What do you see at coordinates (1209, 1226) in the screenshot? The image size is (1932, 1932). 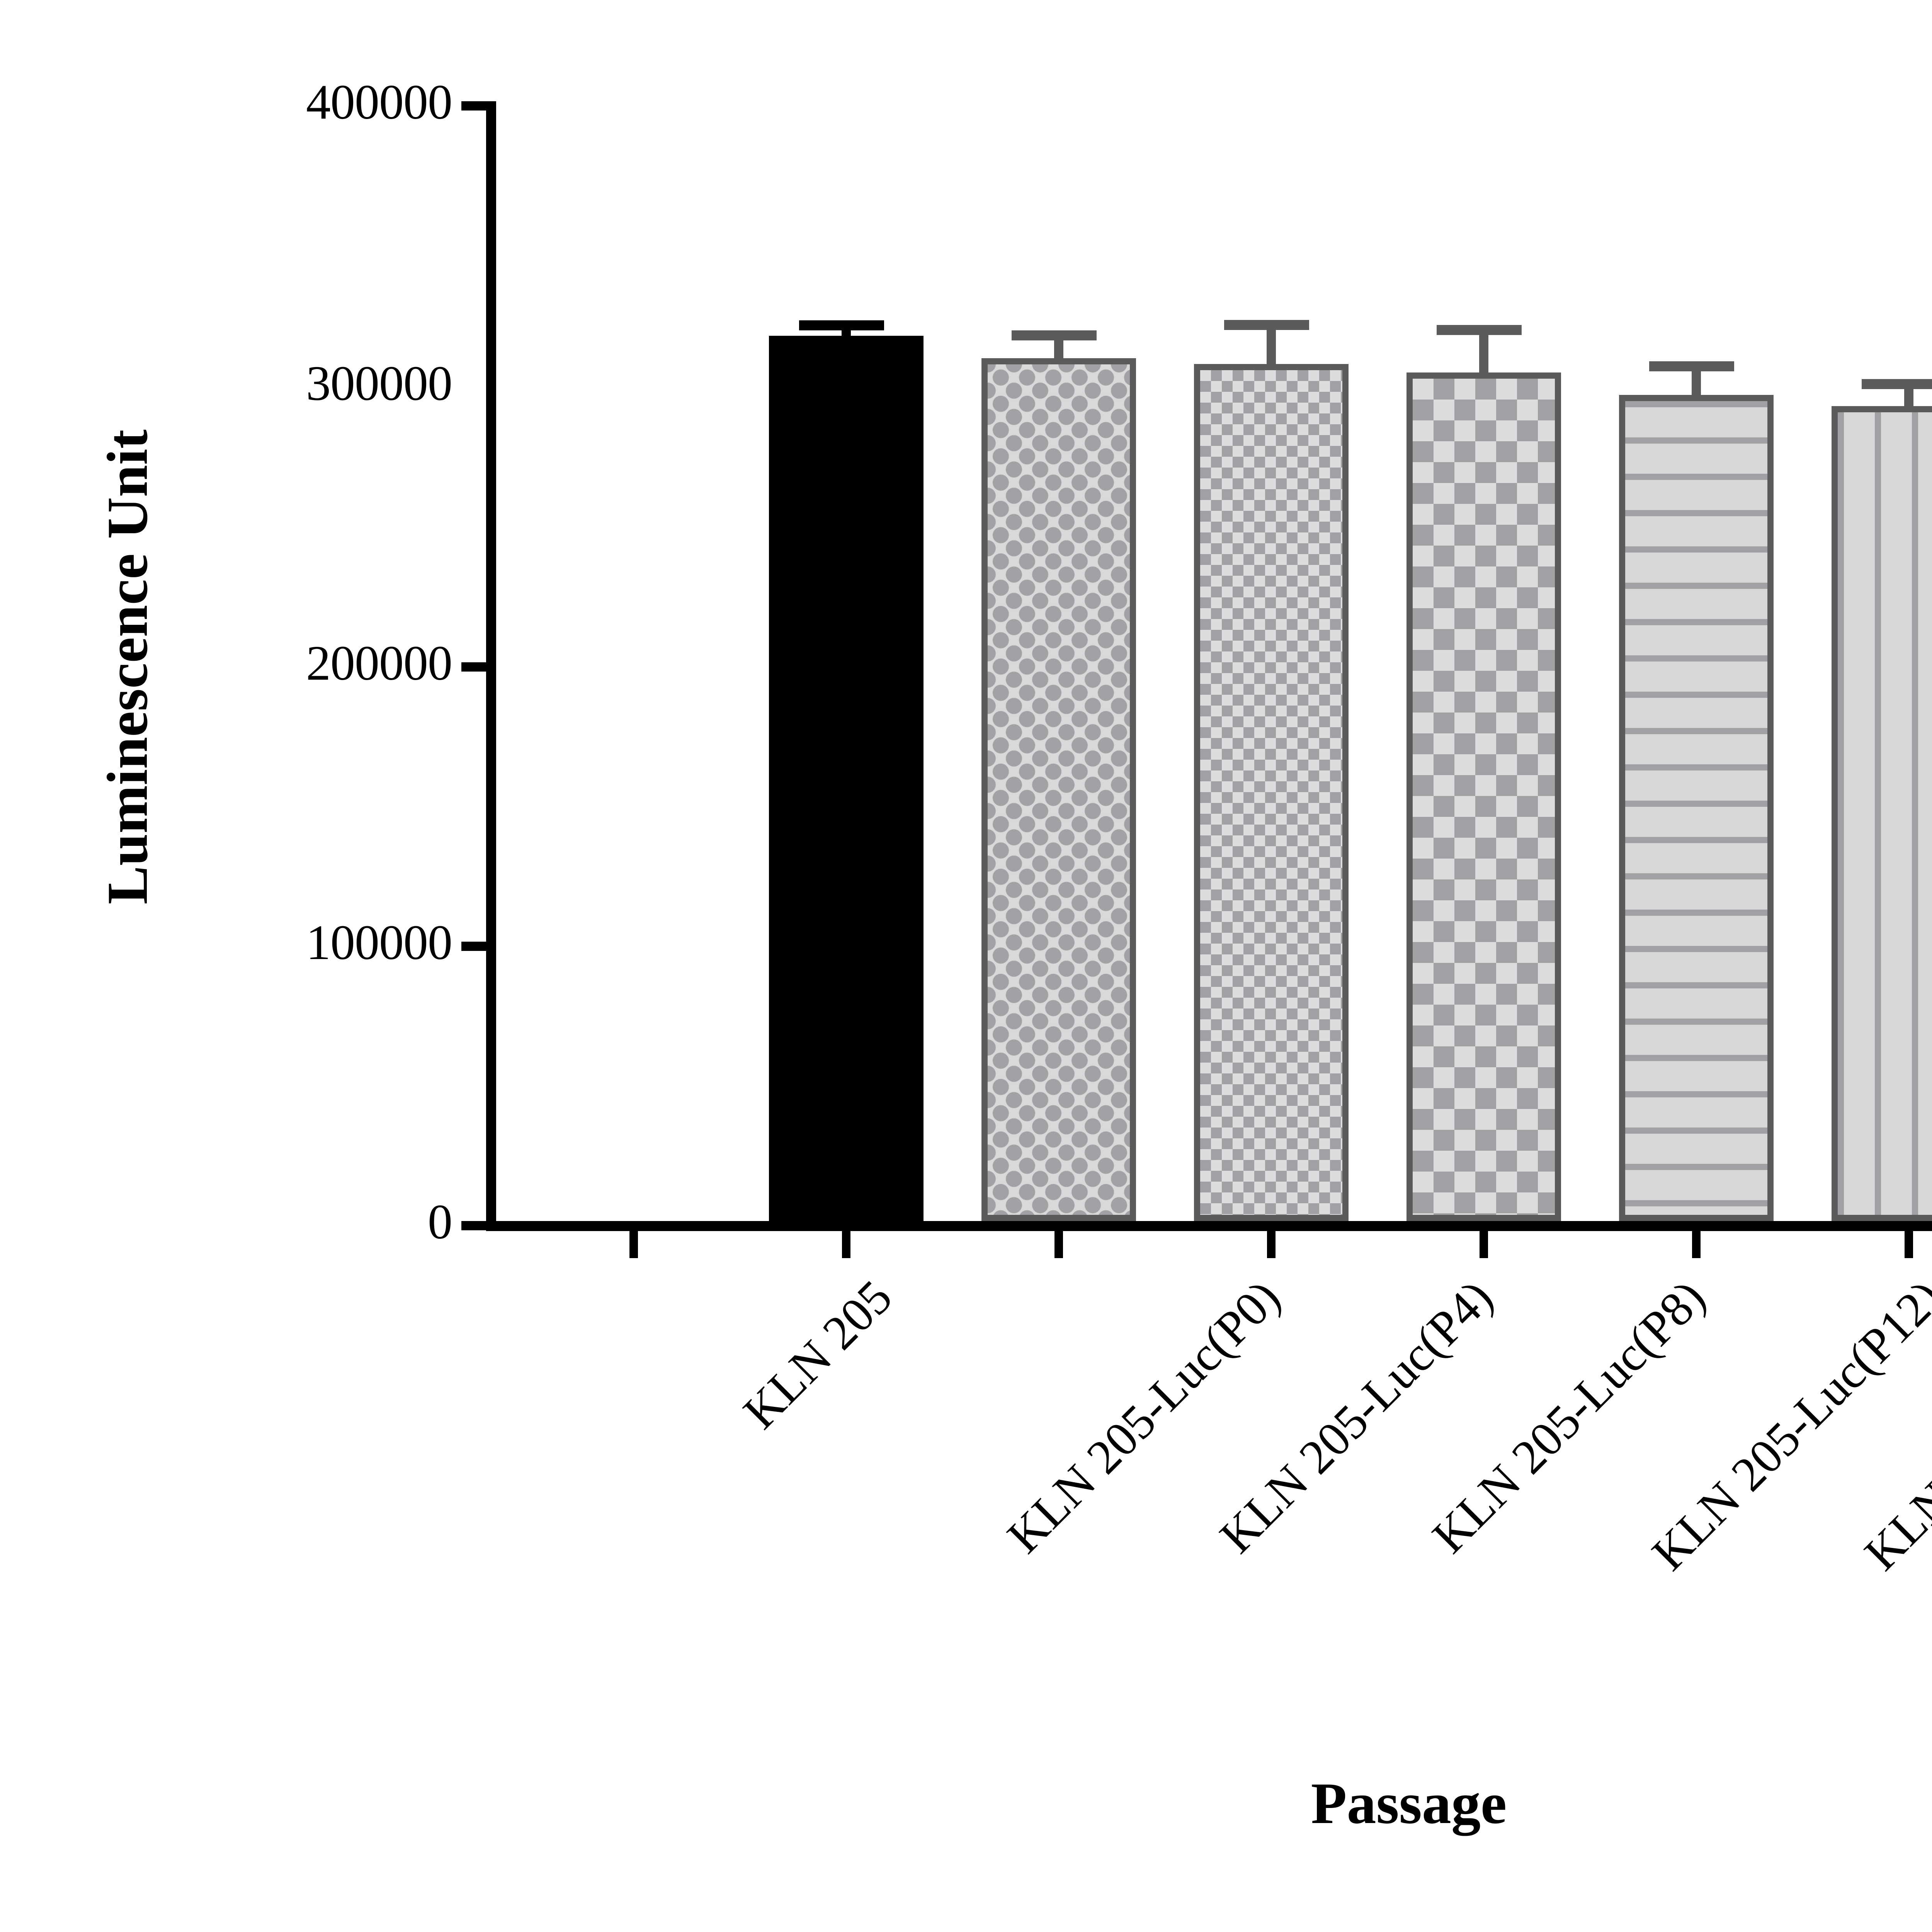 I see `x-axis-line` at bounding box center [1209, 1226].